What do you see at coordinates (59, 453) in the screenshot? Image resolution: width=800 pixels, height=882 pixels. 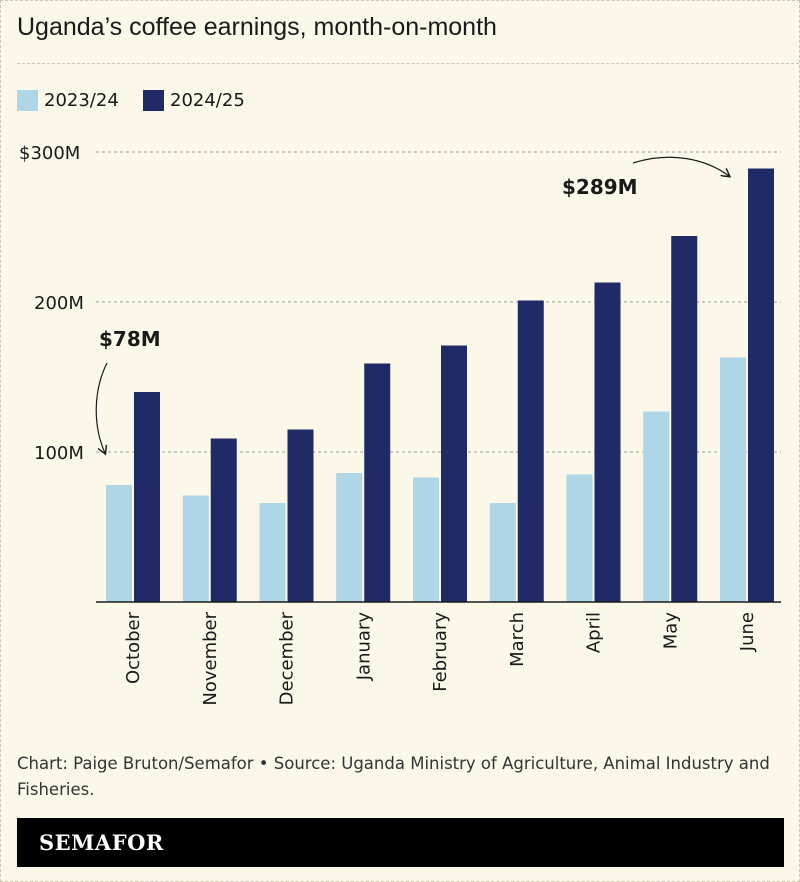 I see `y-tick-label: 100M` at bounding box center [59, 453].